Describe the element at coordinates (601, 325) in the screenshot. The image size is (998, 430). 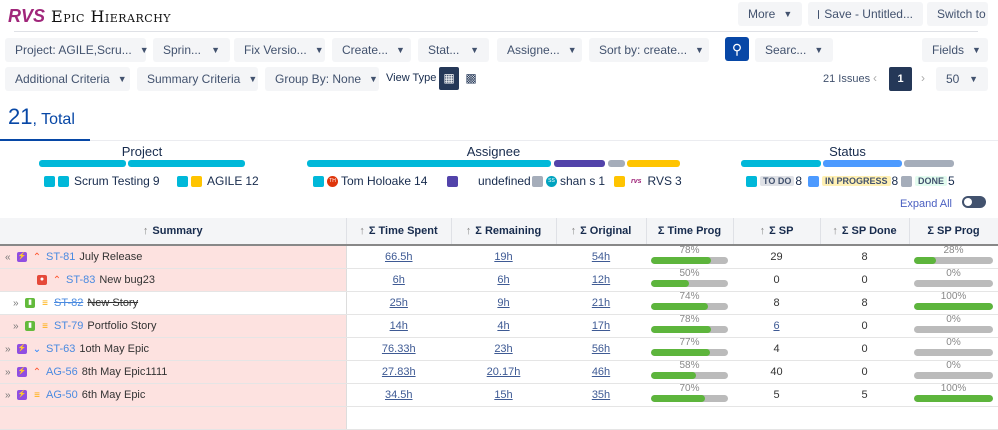
I see `original-link: 17h` at that location.